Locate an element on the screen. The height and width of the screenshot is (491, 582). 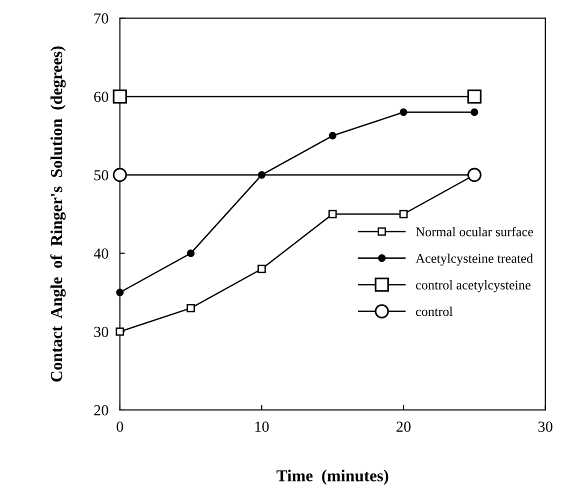
x-axis-title: Time (minutes) is located at coordinates (332, 477).